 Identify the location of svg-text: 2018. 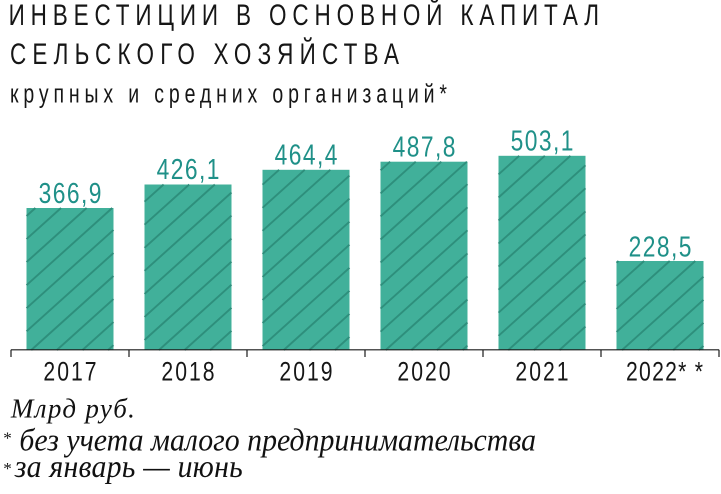
(187, 372).